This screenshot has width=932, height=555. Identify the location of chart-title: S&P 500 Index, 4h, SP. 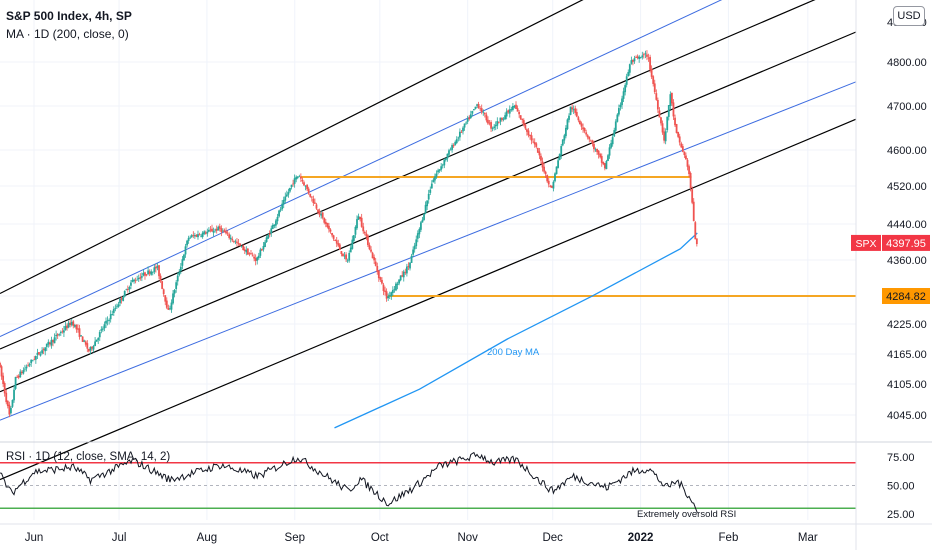
(69, 16).